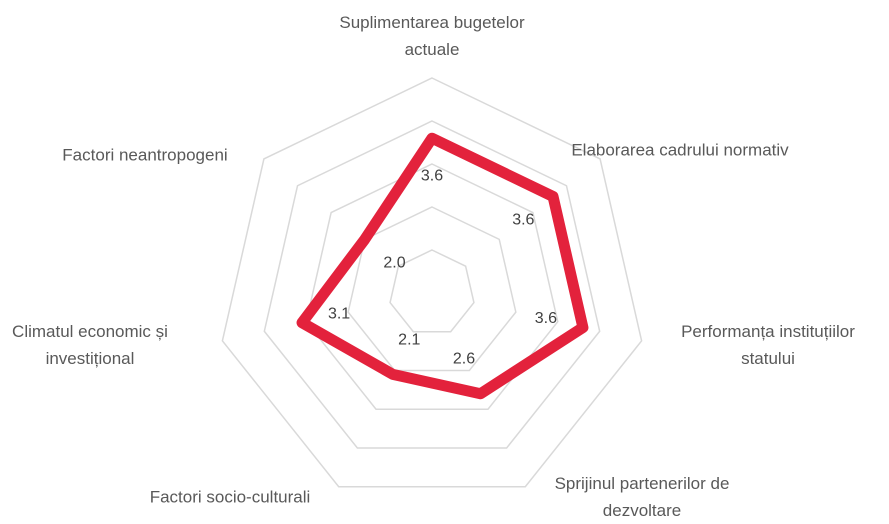 The width and height of the screenshot is (889, 524). I want to click on axis-label: Sprijinul partenerilor de dezvoltare, so click(642, 497).